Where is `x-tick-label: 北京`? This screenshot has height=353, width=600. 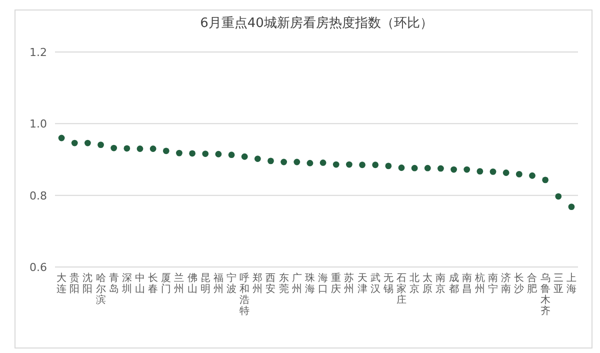 x-tick-label: 北京 is located at coordinates (415, 283).